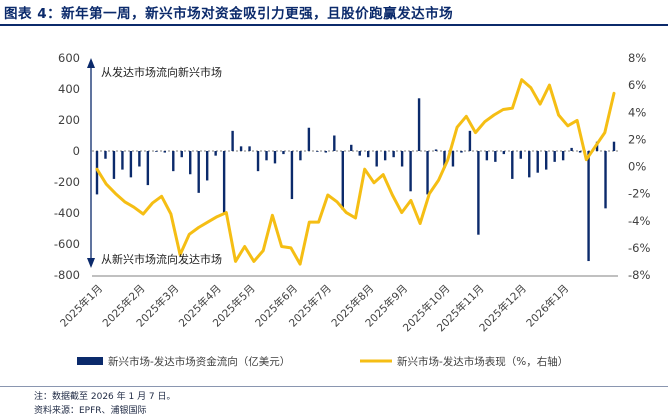 The width and height of the screenshot is (668, 416). Describe the element at coordinates (67, 182) in the screenshot. I see `left-axis-tick: -200` at that location.